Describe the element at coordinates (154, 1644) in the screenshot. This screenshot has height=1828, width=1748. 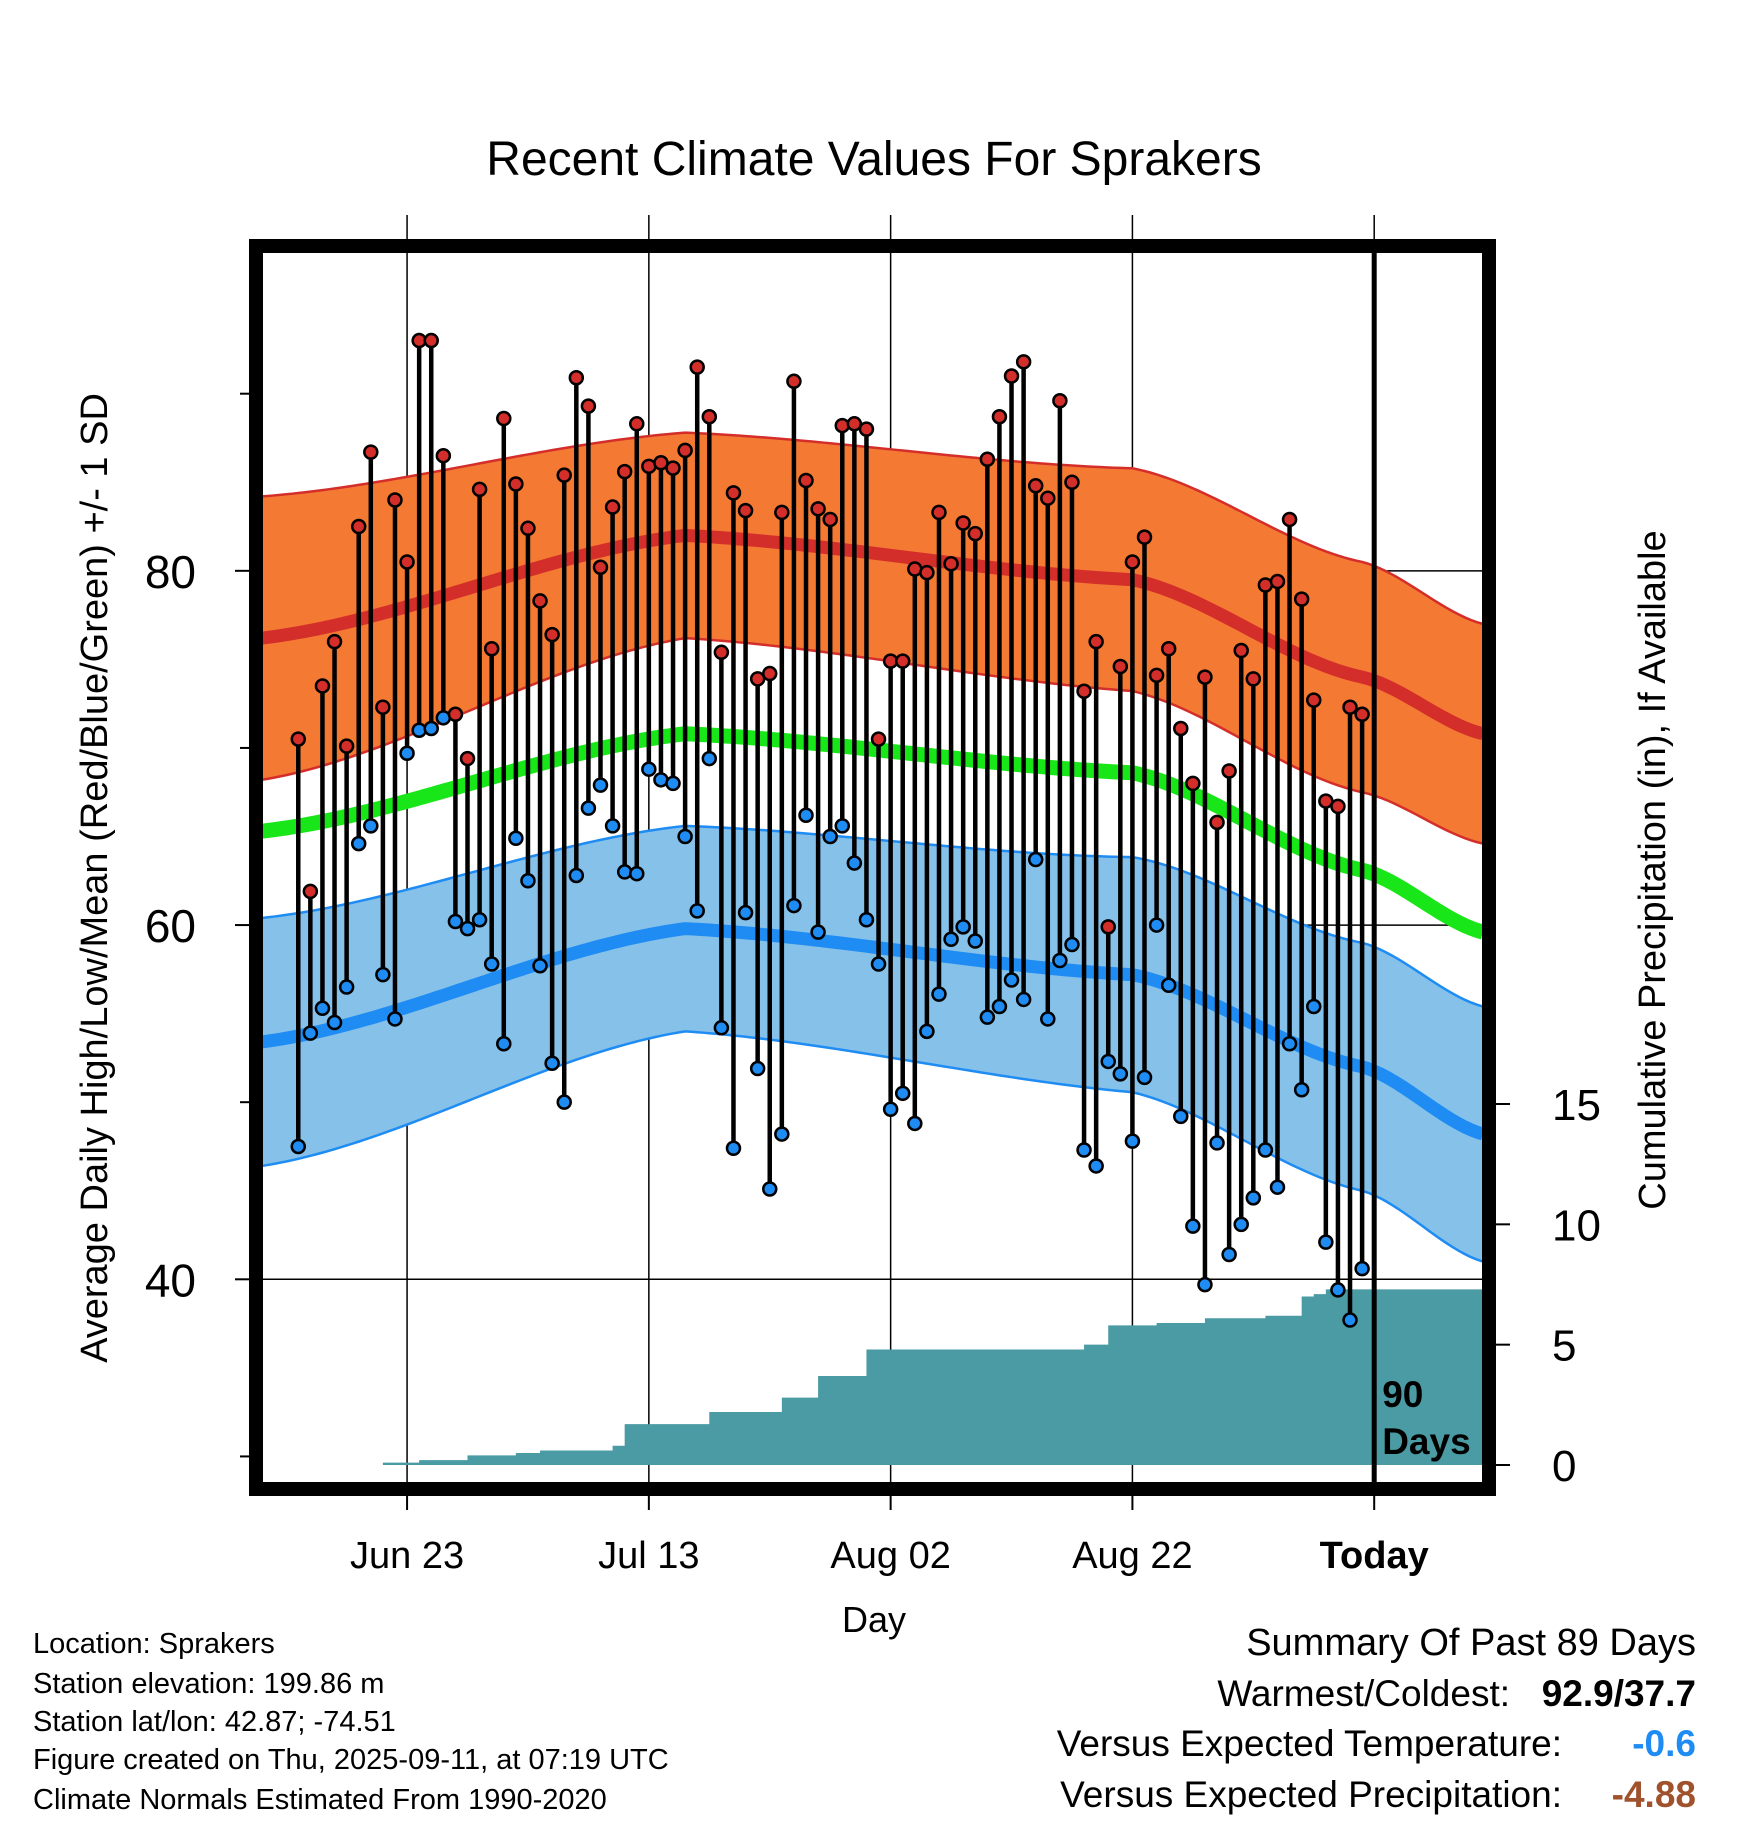
I see `info-location: Location: Sprakers` at that location.